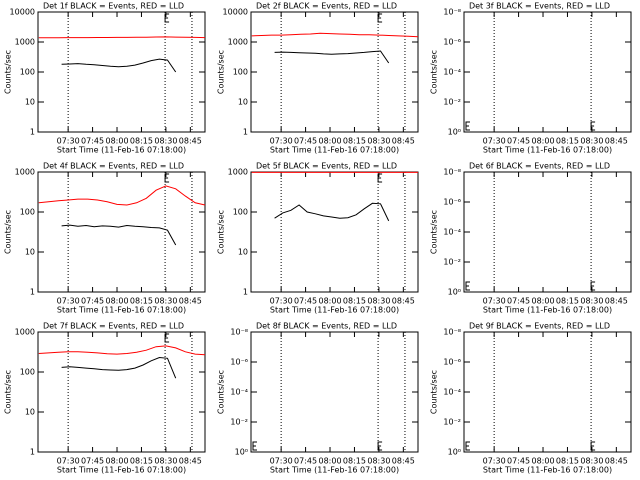 This screenshot has height=480, width=640. Describe the element at coordinates (326, 6) in the screenshot. I see `panel-title: Det 2f BLACK = Events, RED = LLD` at that location.